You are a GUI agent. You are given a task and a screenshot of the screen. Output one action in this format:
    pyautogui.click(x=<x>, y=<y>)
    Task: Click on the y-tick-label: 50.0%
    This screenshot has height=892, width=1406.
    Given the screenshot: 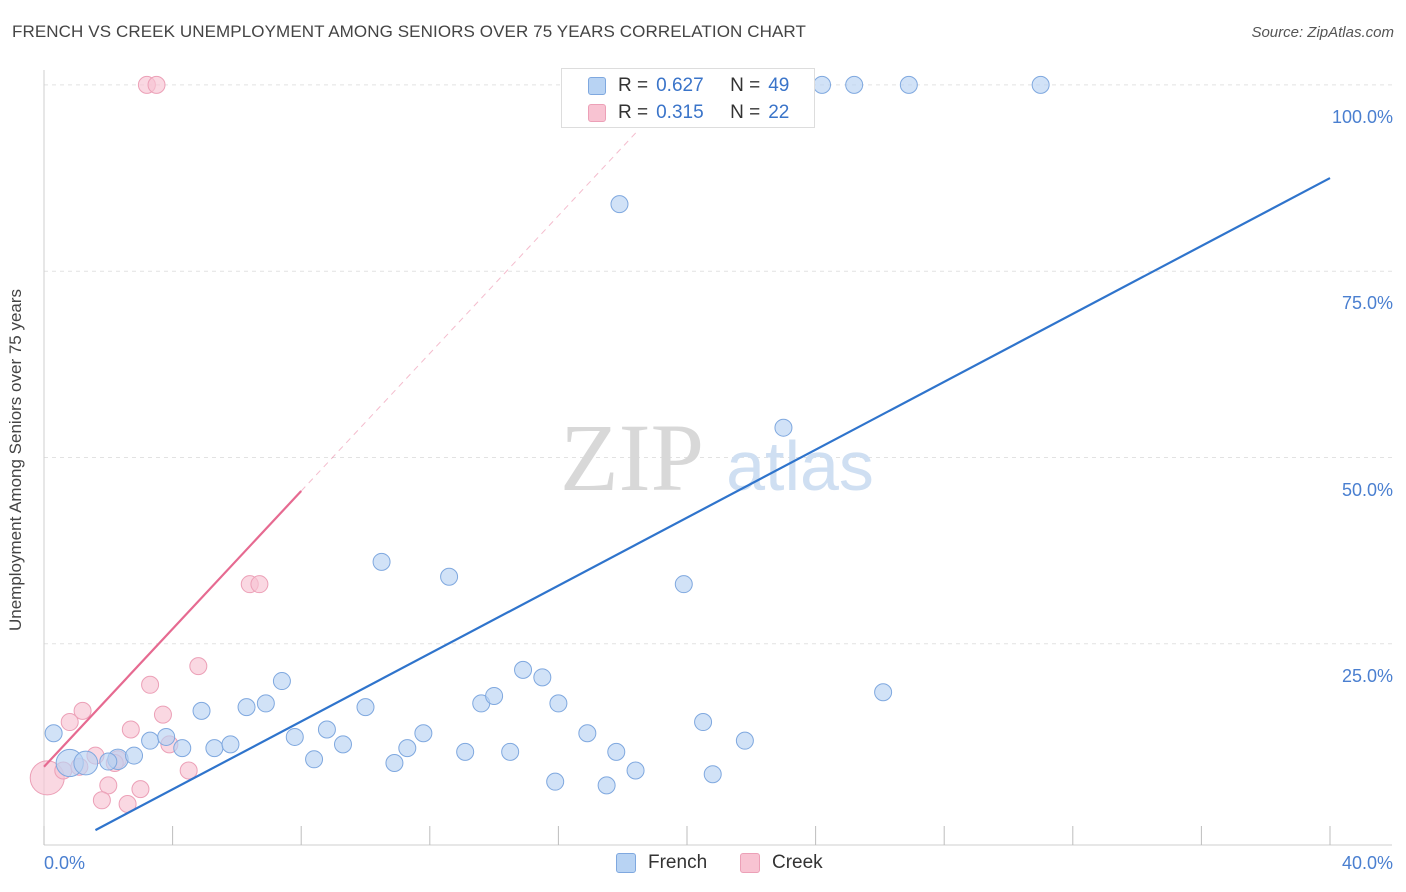 What is the action you would take?
    pyautogui.click(x=1367, y=489)
    